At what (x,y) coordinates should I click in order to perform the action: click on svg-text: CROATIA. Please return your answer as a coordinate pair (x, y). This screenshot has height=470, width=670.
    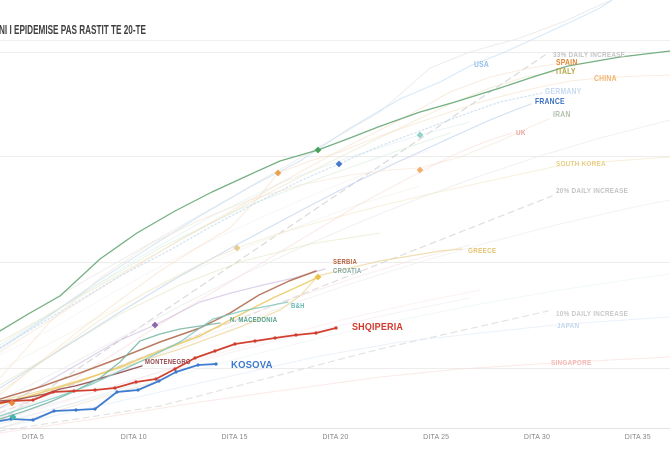
    Looking at the image, I should click on (347, 272).